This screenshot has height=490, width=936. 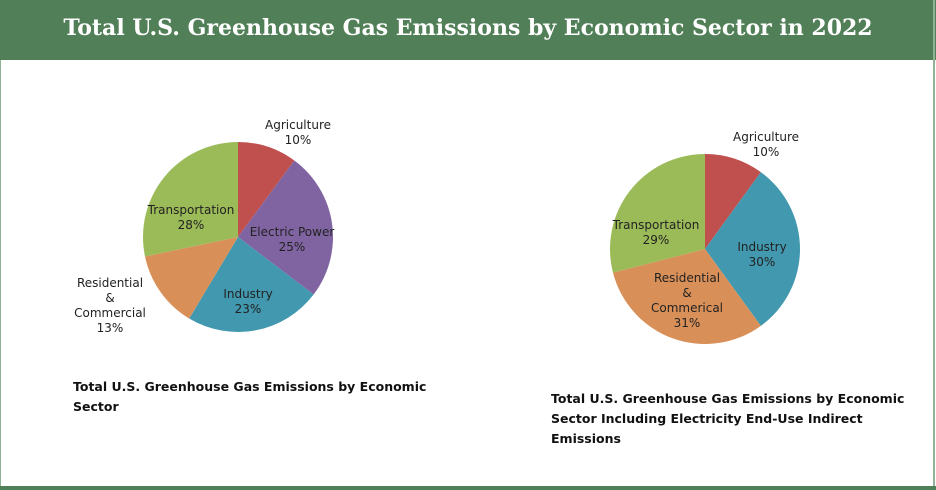 I want to click on slice-label: Electric Power 25%, so click(x=292, y=239).